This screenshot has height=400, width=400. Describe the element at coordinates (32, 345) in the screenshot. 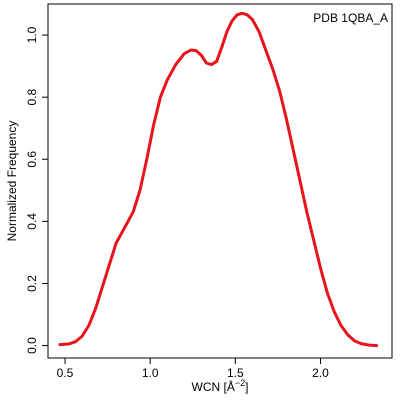

I see `y-tick-label: 0.0` at that location.